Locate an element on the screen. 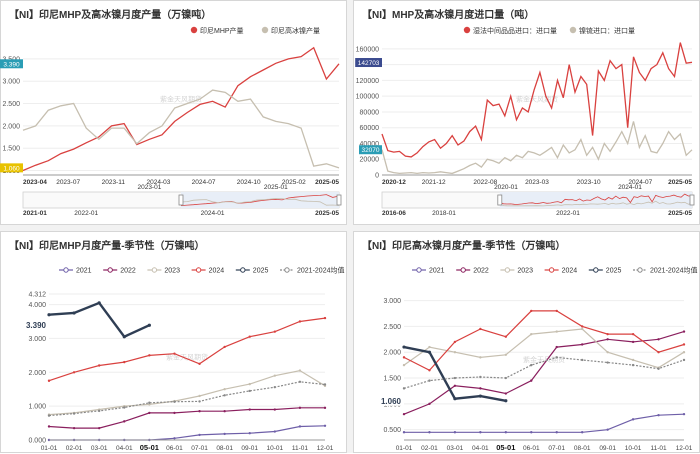 This screenshot has width=700, height=454. y-tick-label: 100000 is located at coordinates (367, 97).